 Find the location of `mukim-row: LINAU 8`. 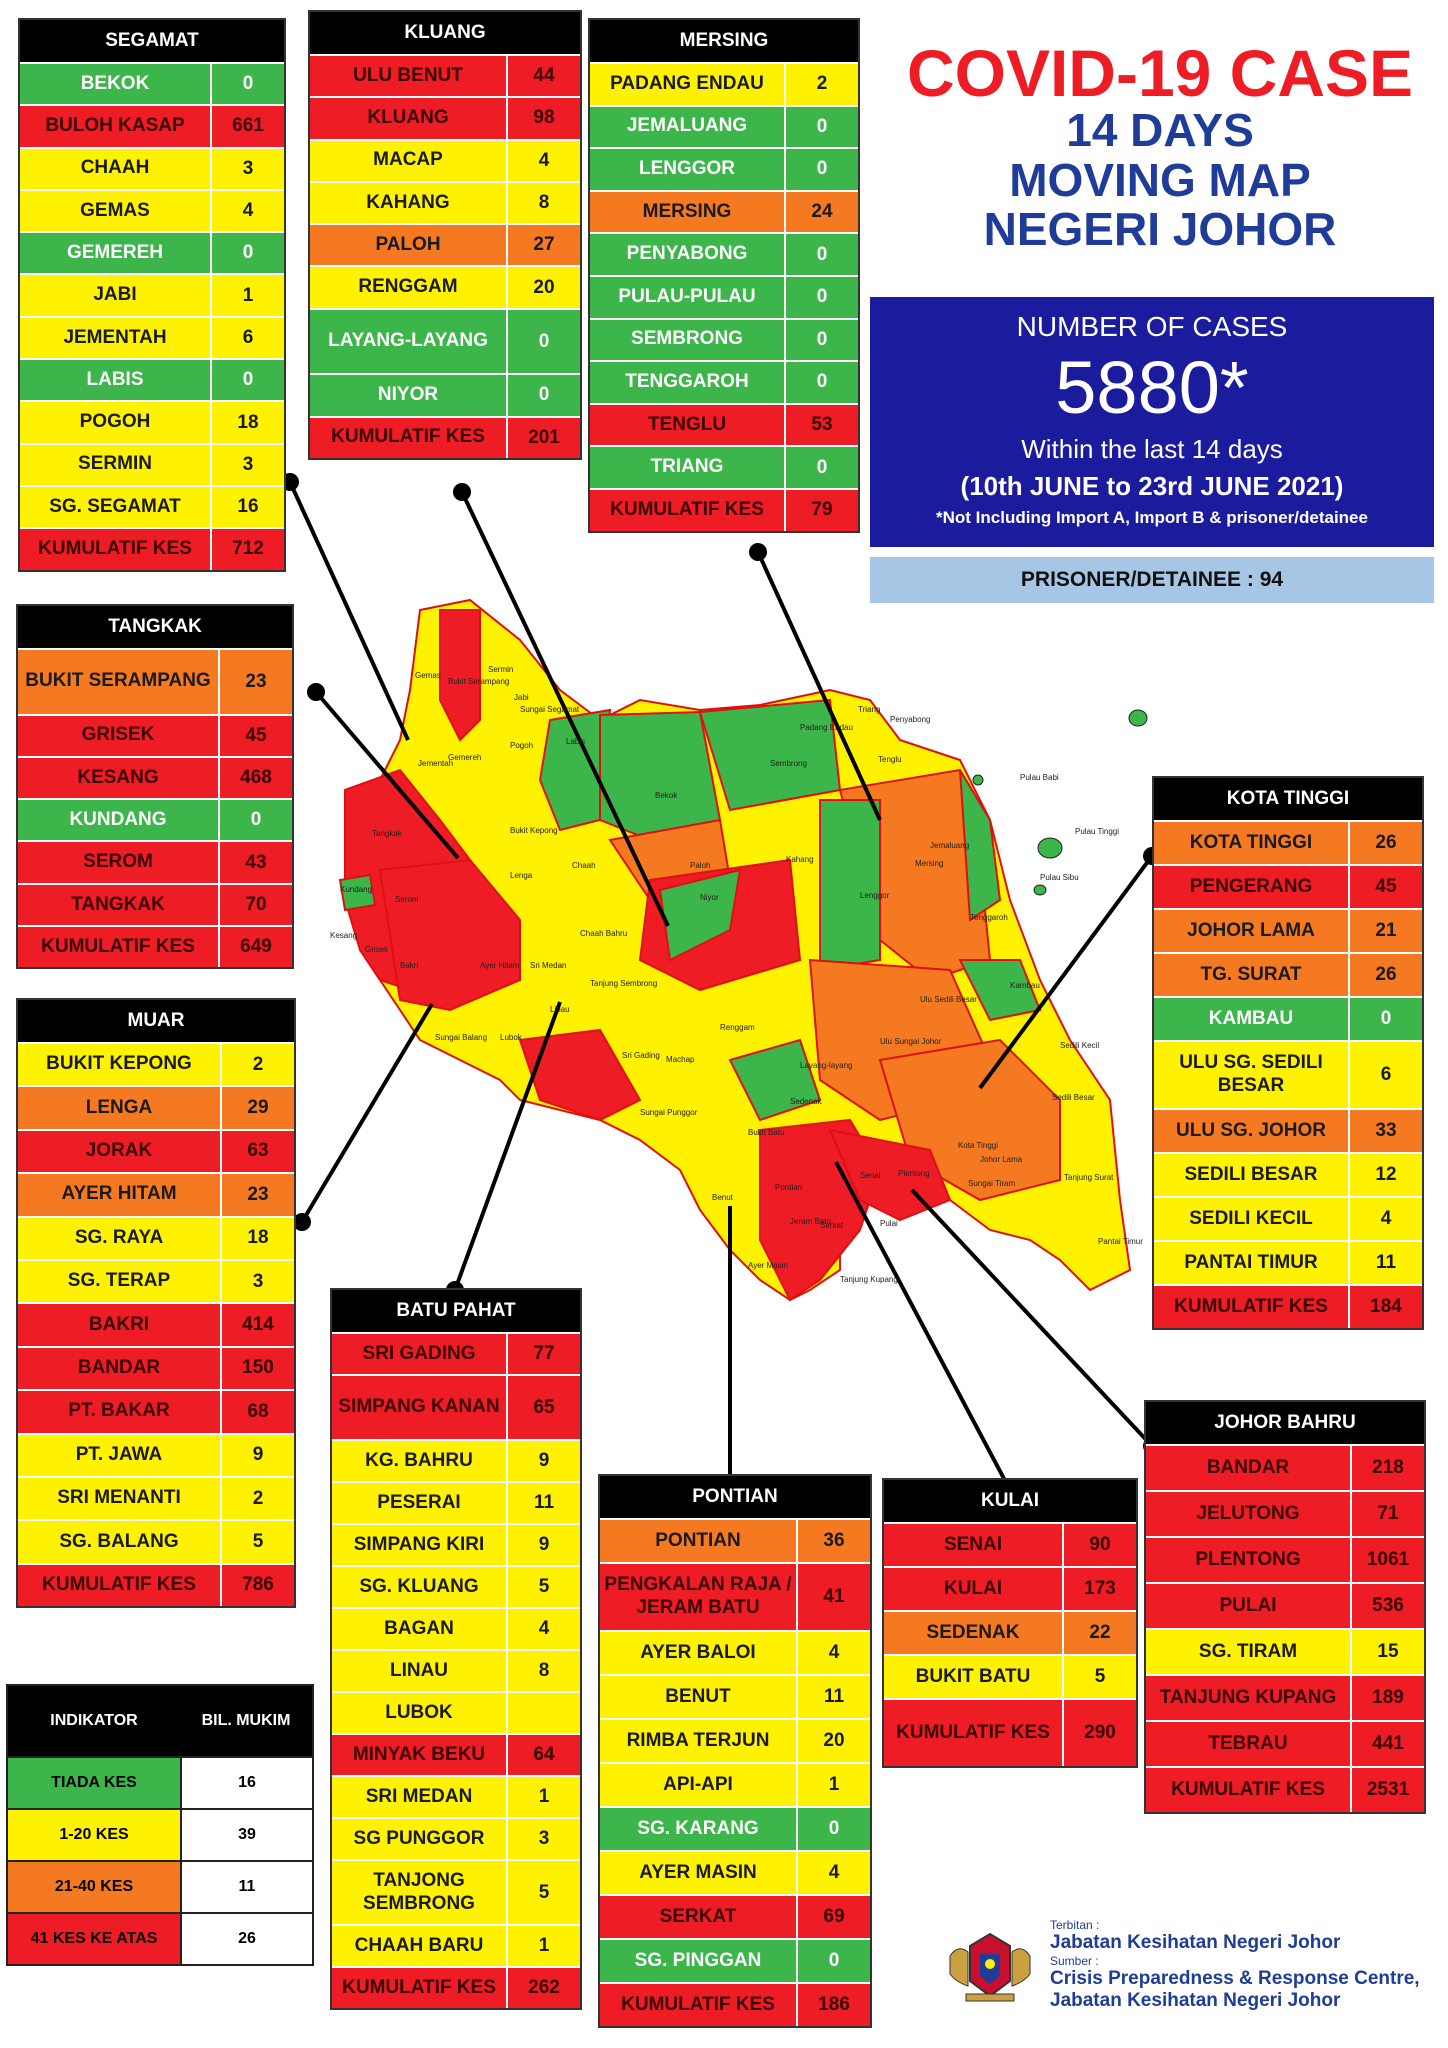

mukim-row: LINAU 8 is located at coordinates (456, 1670).